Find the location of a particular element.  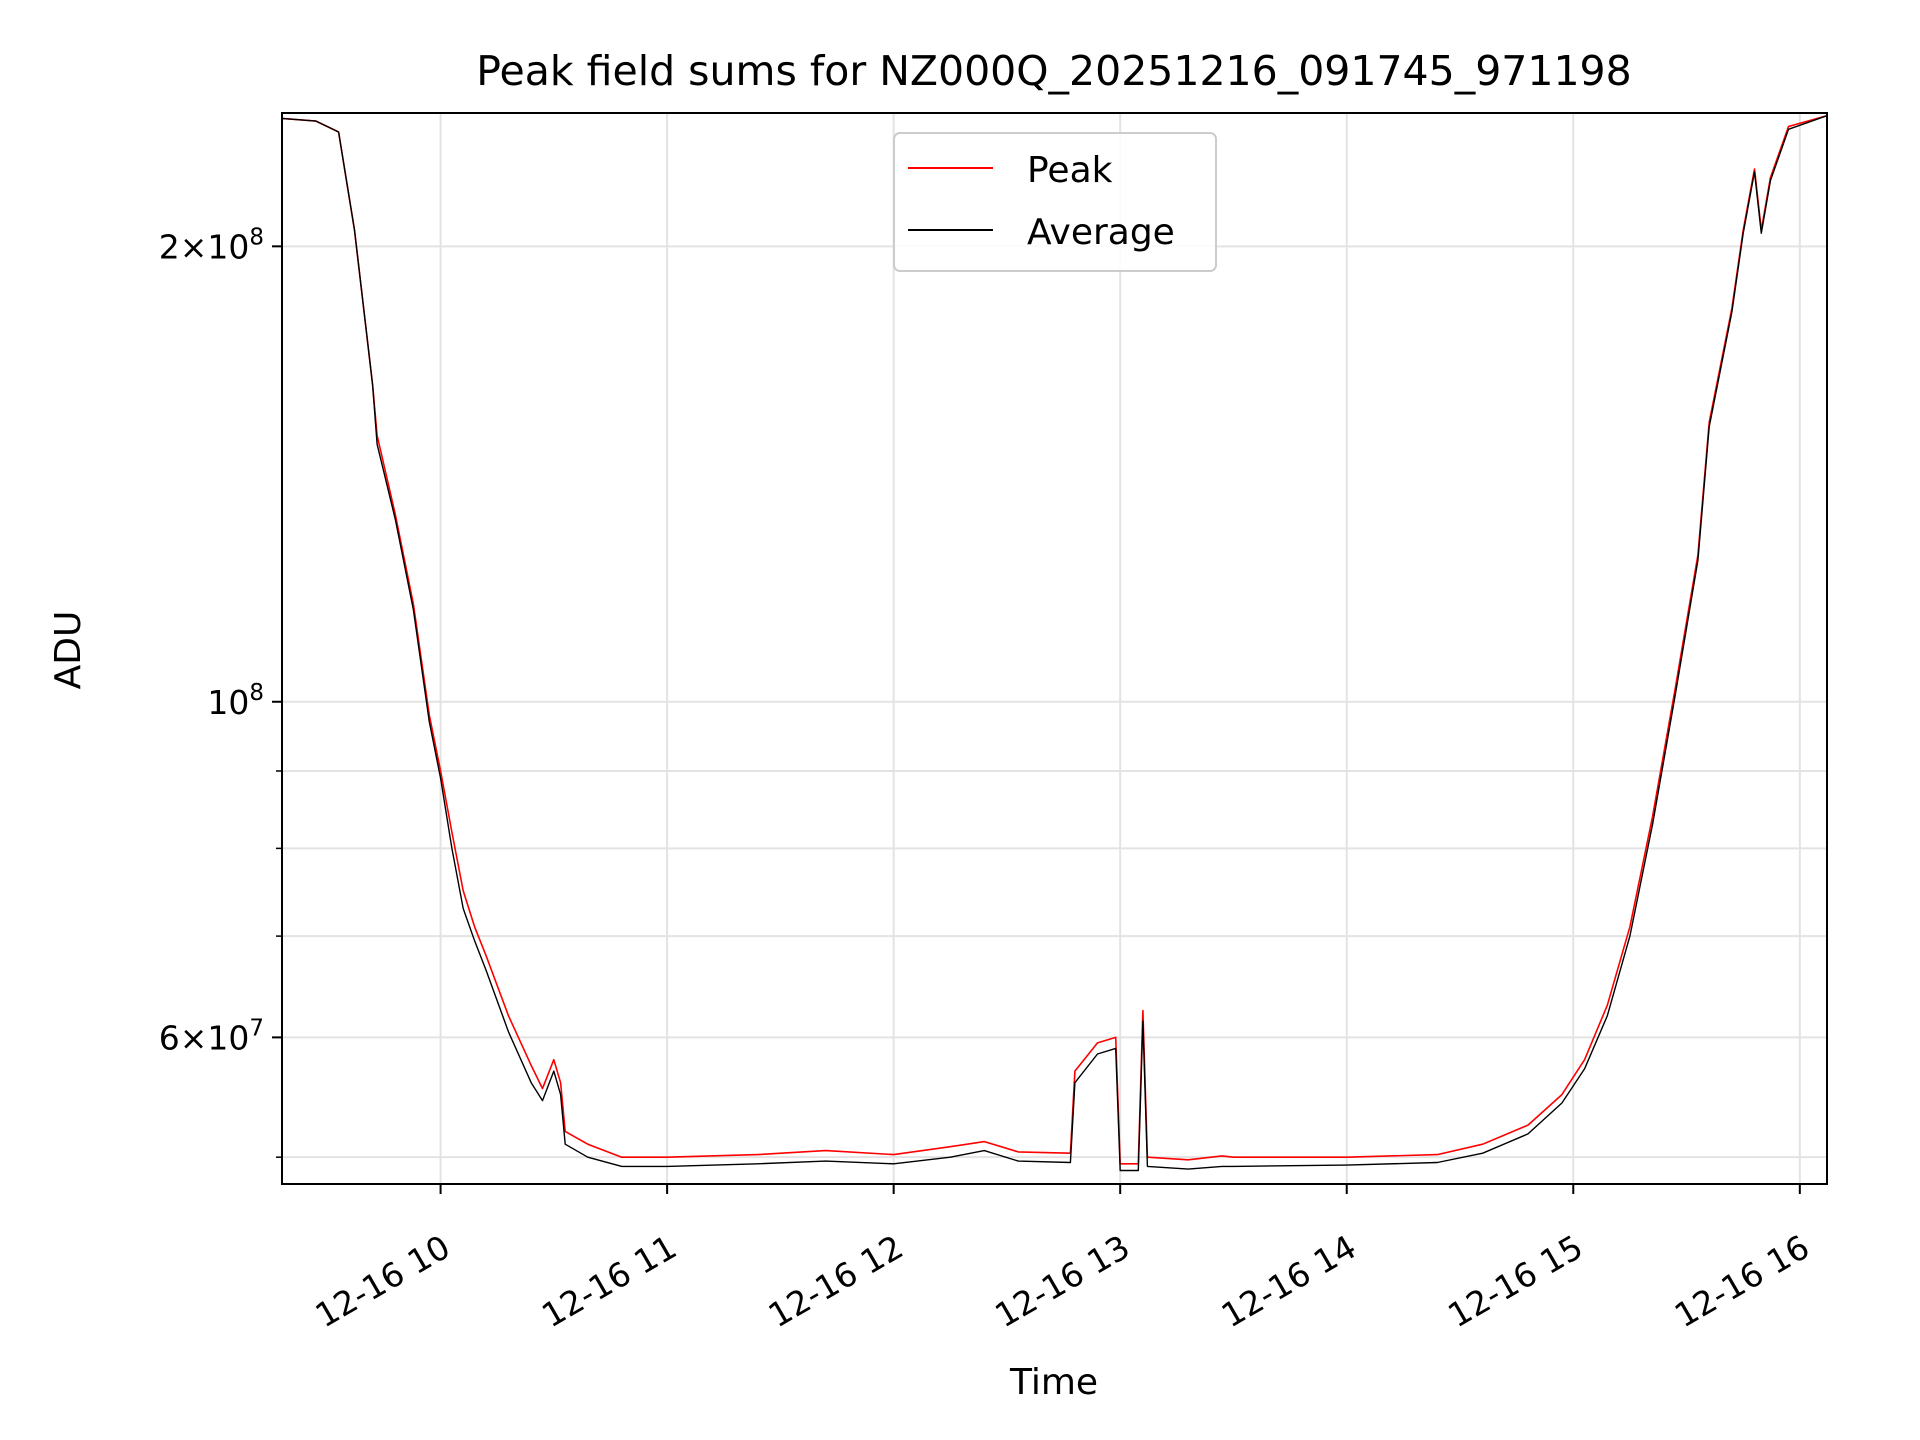

y-tick-label: 2×108 is located at coordinates (211, 245).